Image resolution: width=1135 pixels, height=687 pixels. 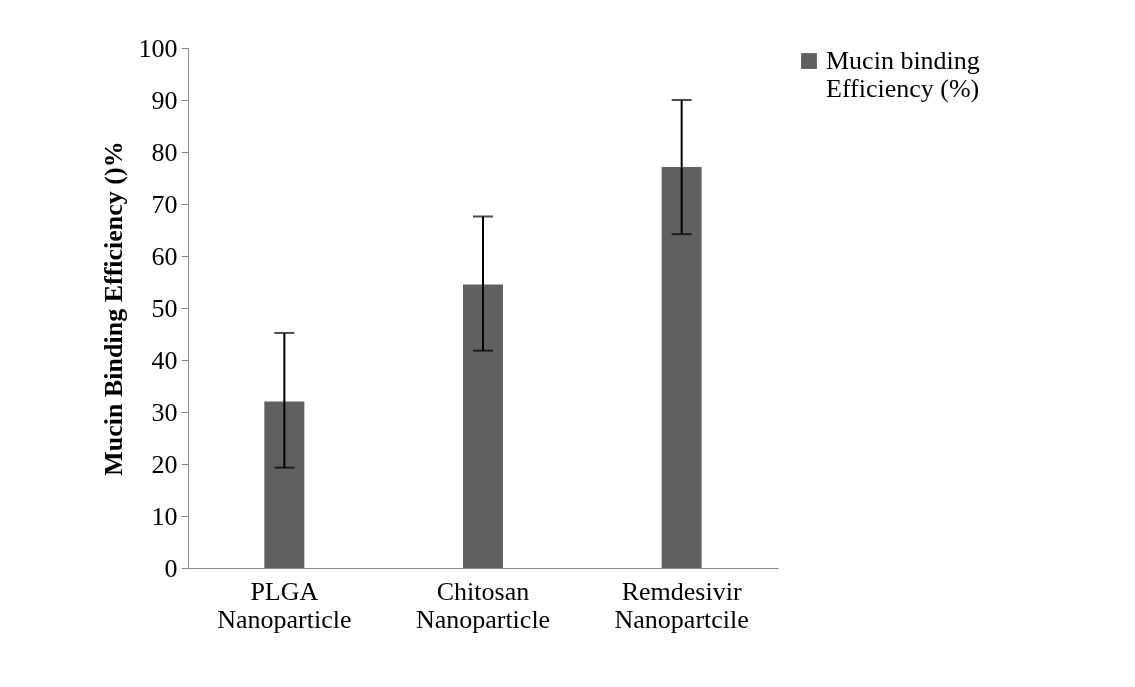 I want to click on y-tick-label: 10, so click(x=164, y=516).